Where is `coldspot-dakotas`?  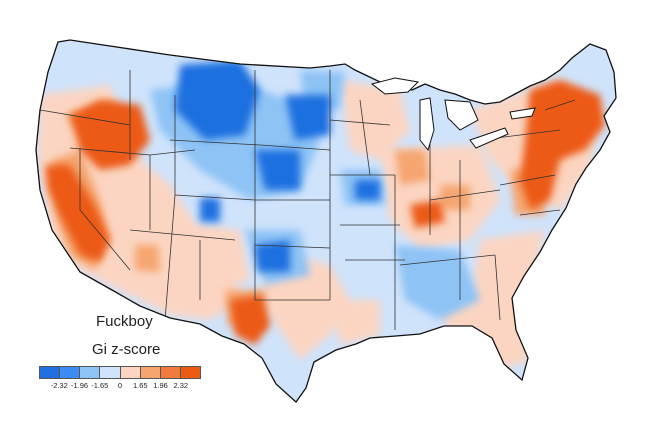 coldspot-dakotas is located at coordinates (307, 117).